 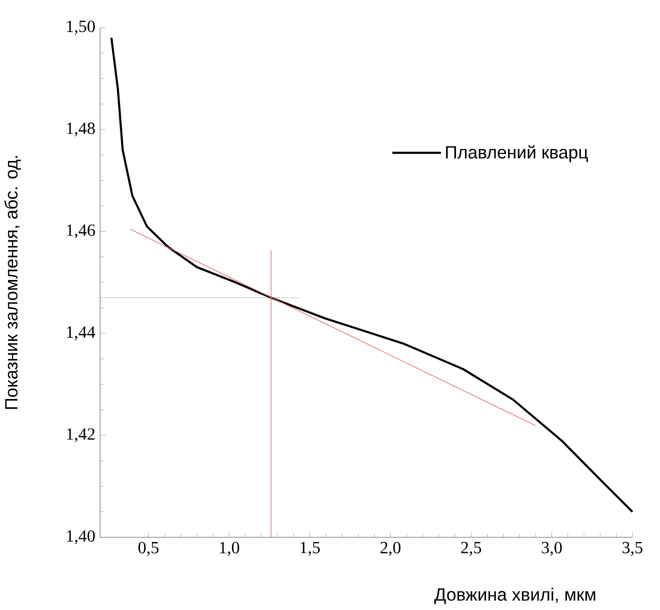 I want to click on x-tick-label: 1,0, so click(x=230, y=549).